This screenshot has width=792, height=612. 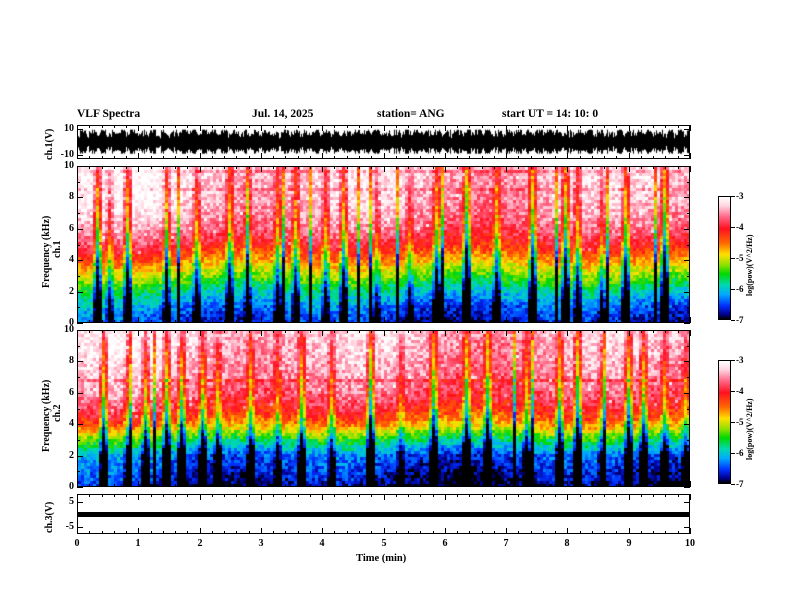 I want to click on colorbar-tick-label: -4, so click(x=740, y=391).